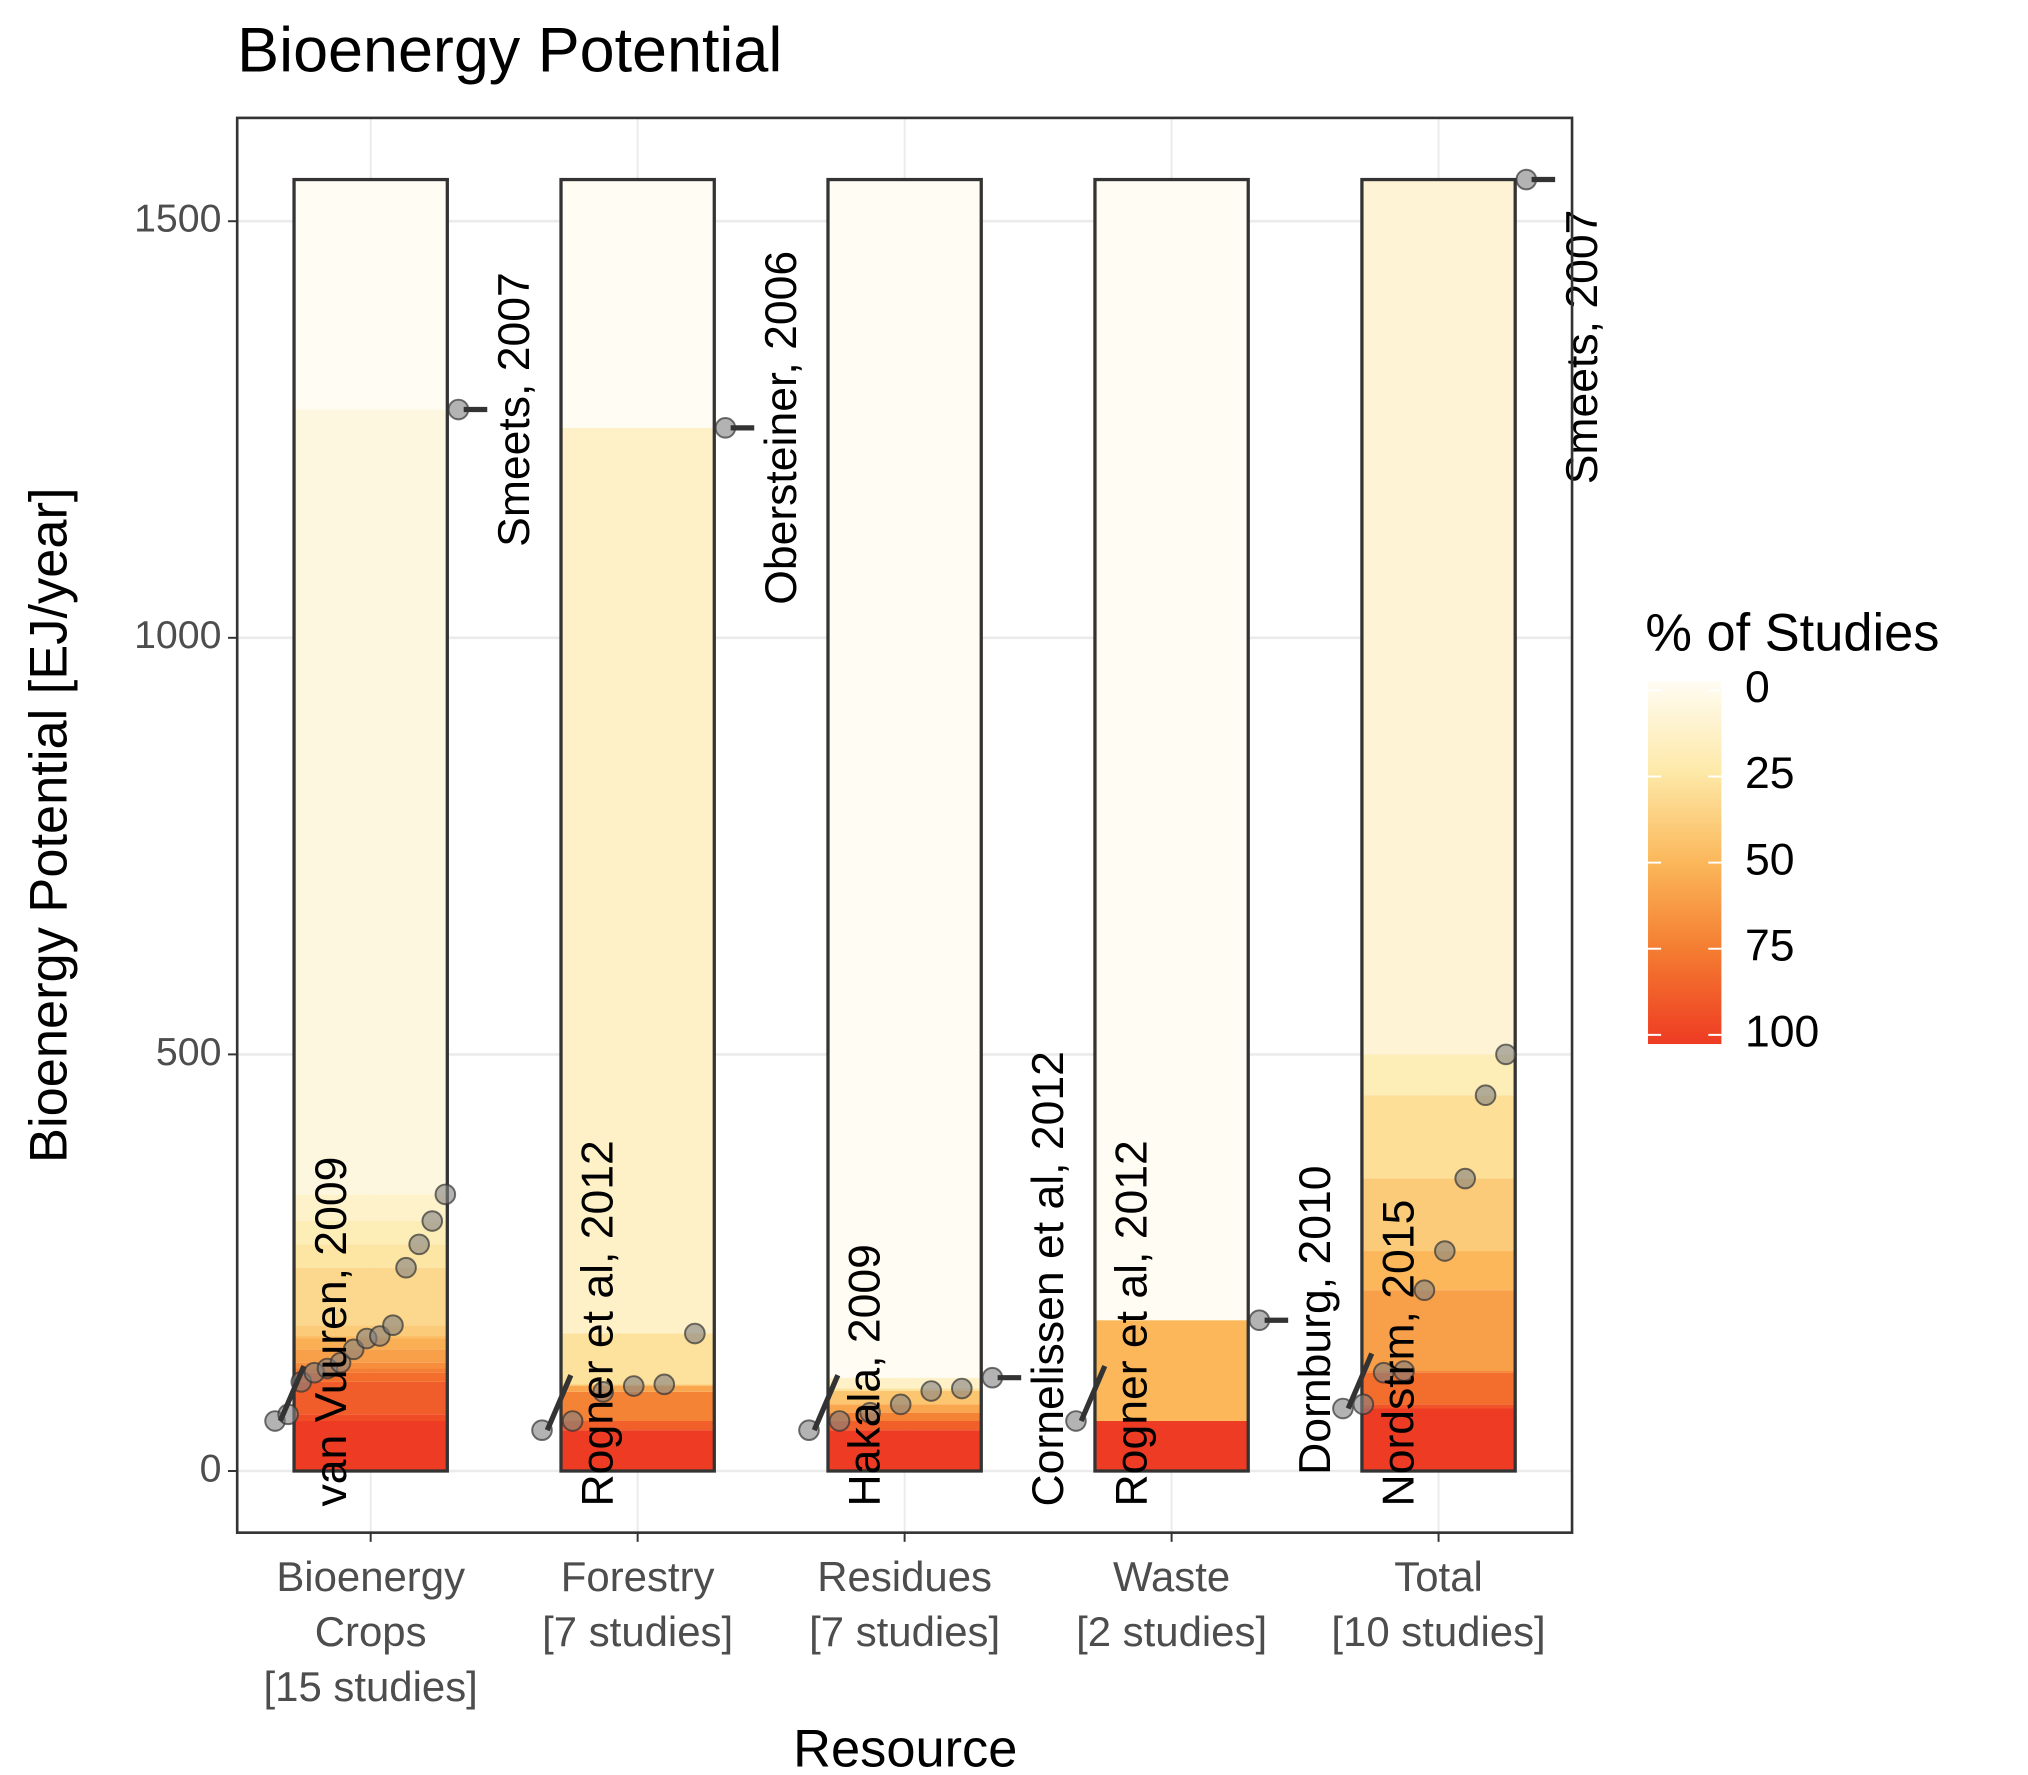 This screenshot has height=1775, width=2028. What do you see at coordinates (638, 1576) in the screenshot?
I see `x-tick-label: Forestry` at bounding box center [638, 1576].